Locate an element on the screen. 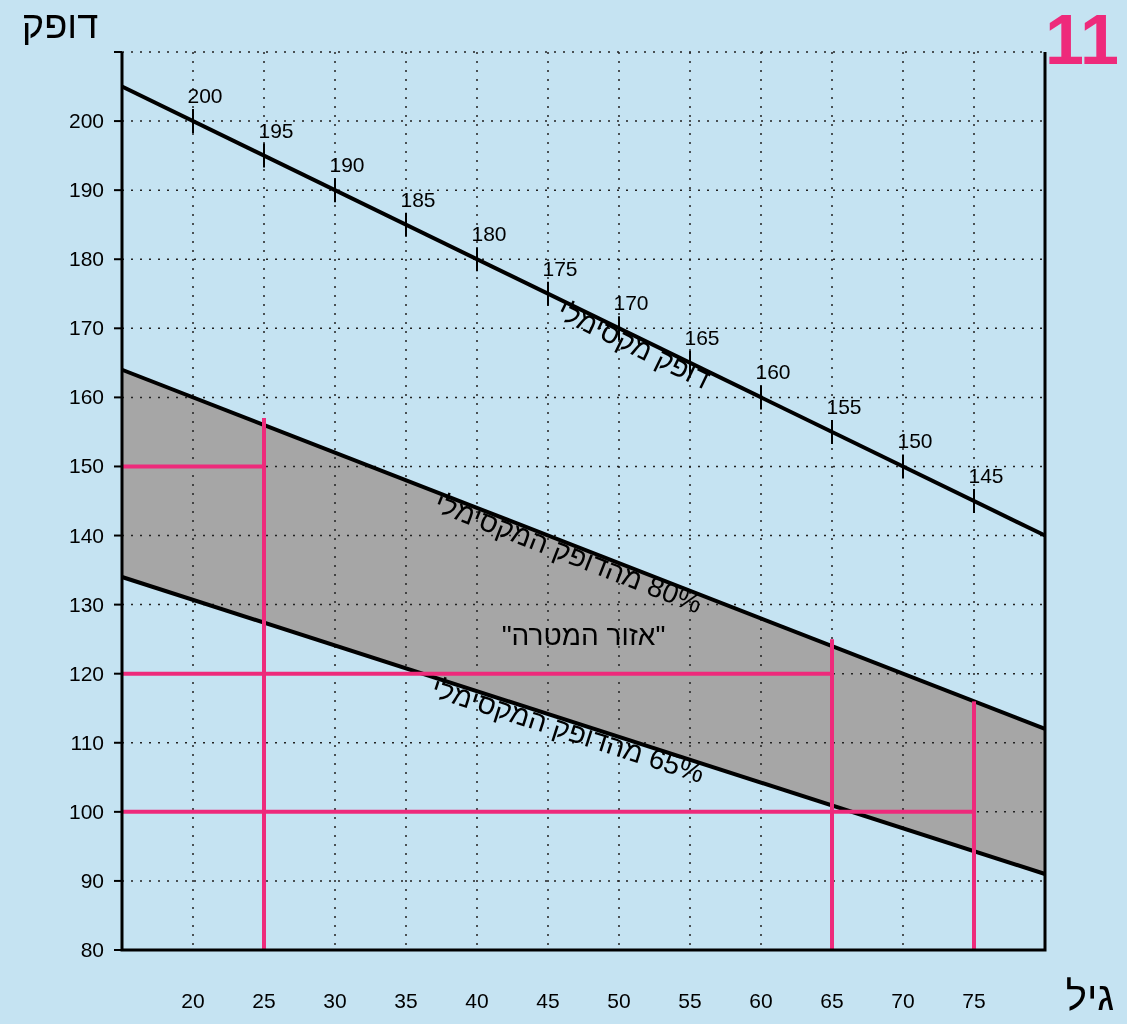 This screenshot has width=1127, height=1024. x-tick-label: 35 is located at coordinates (406, 1000).